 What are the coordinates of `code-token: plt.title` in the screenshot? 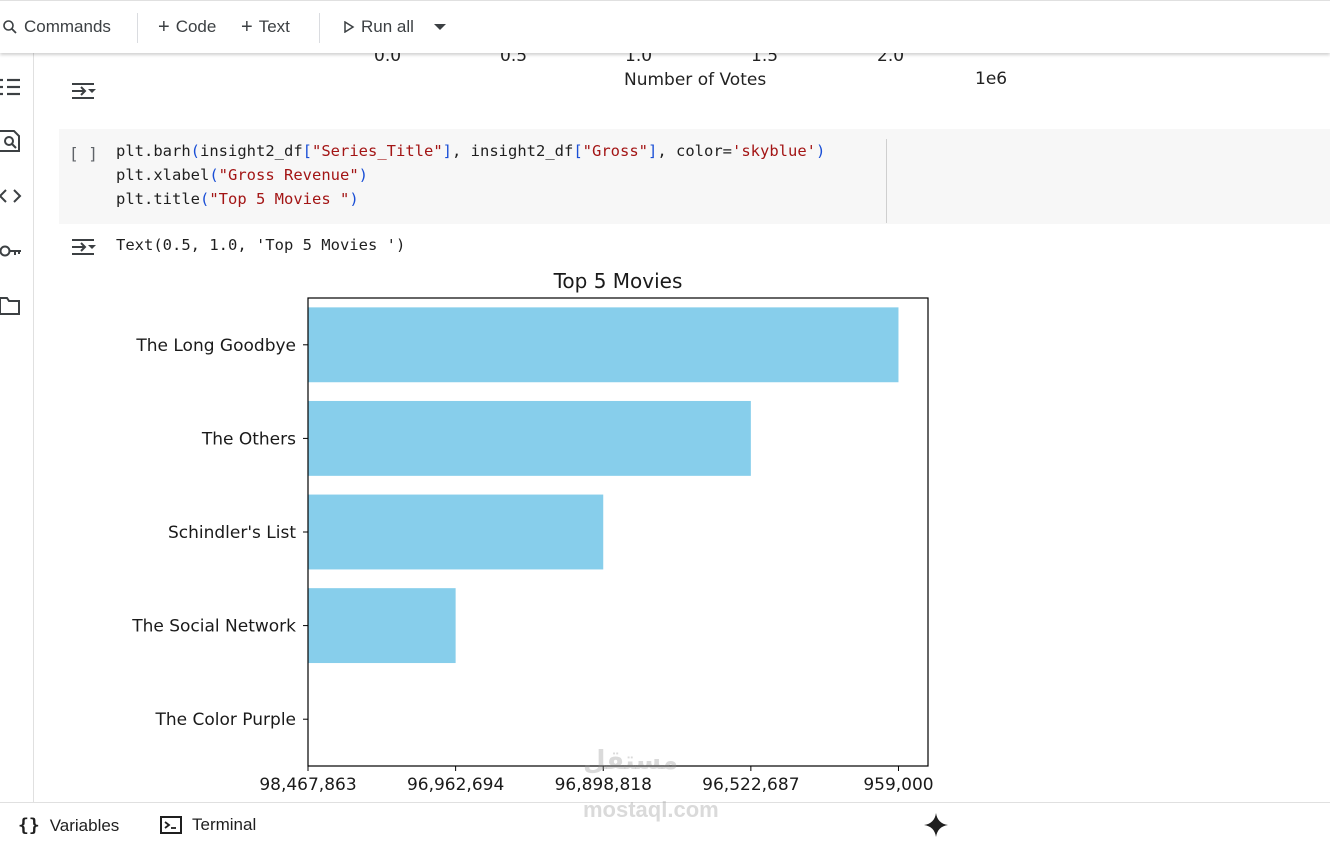 It's located at (158, 199).